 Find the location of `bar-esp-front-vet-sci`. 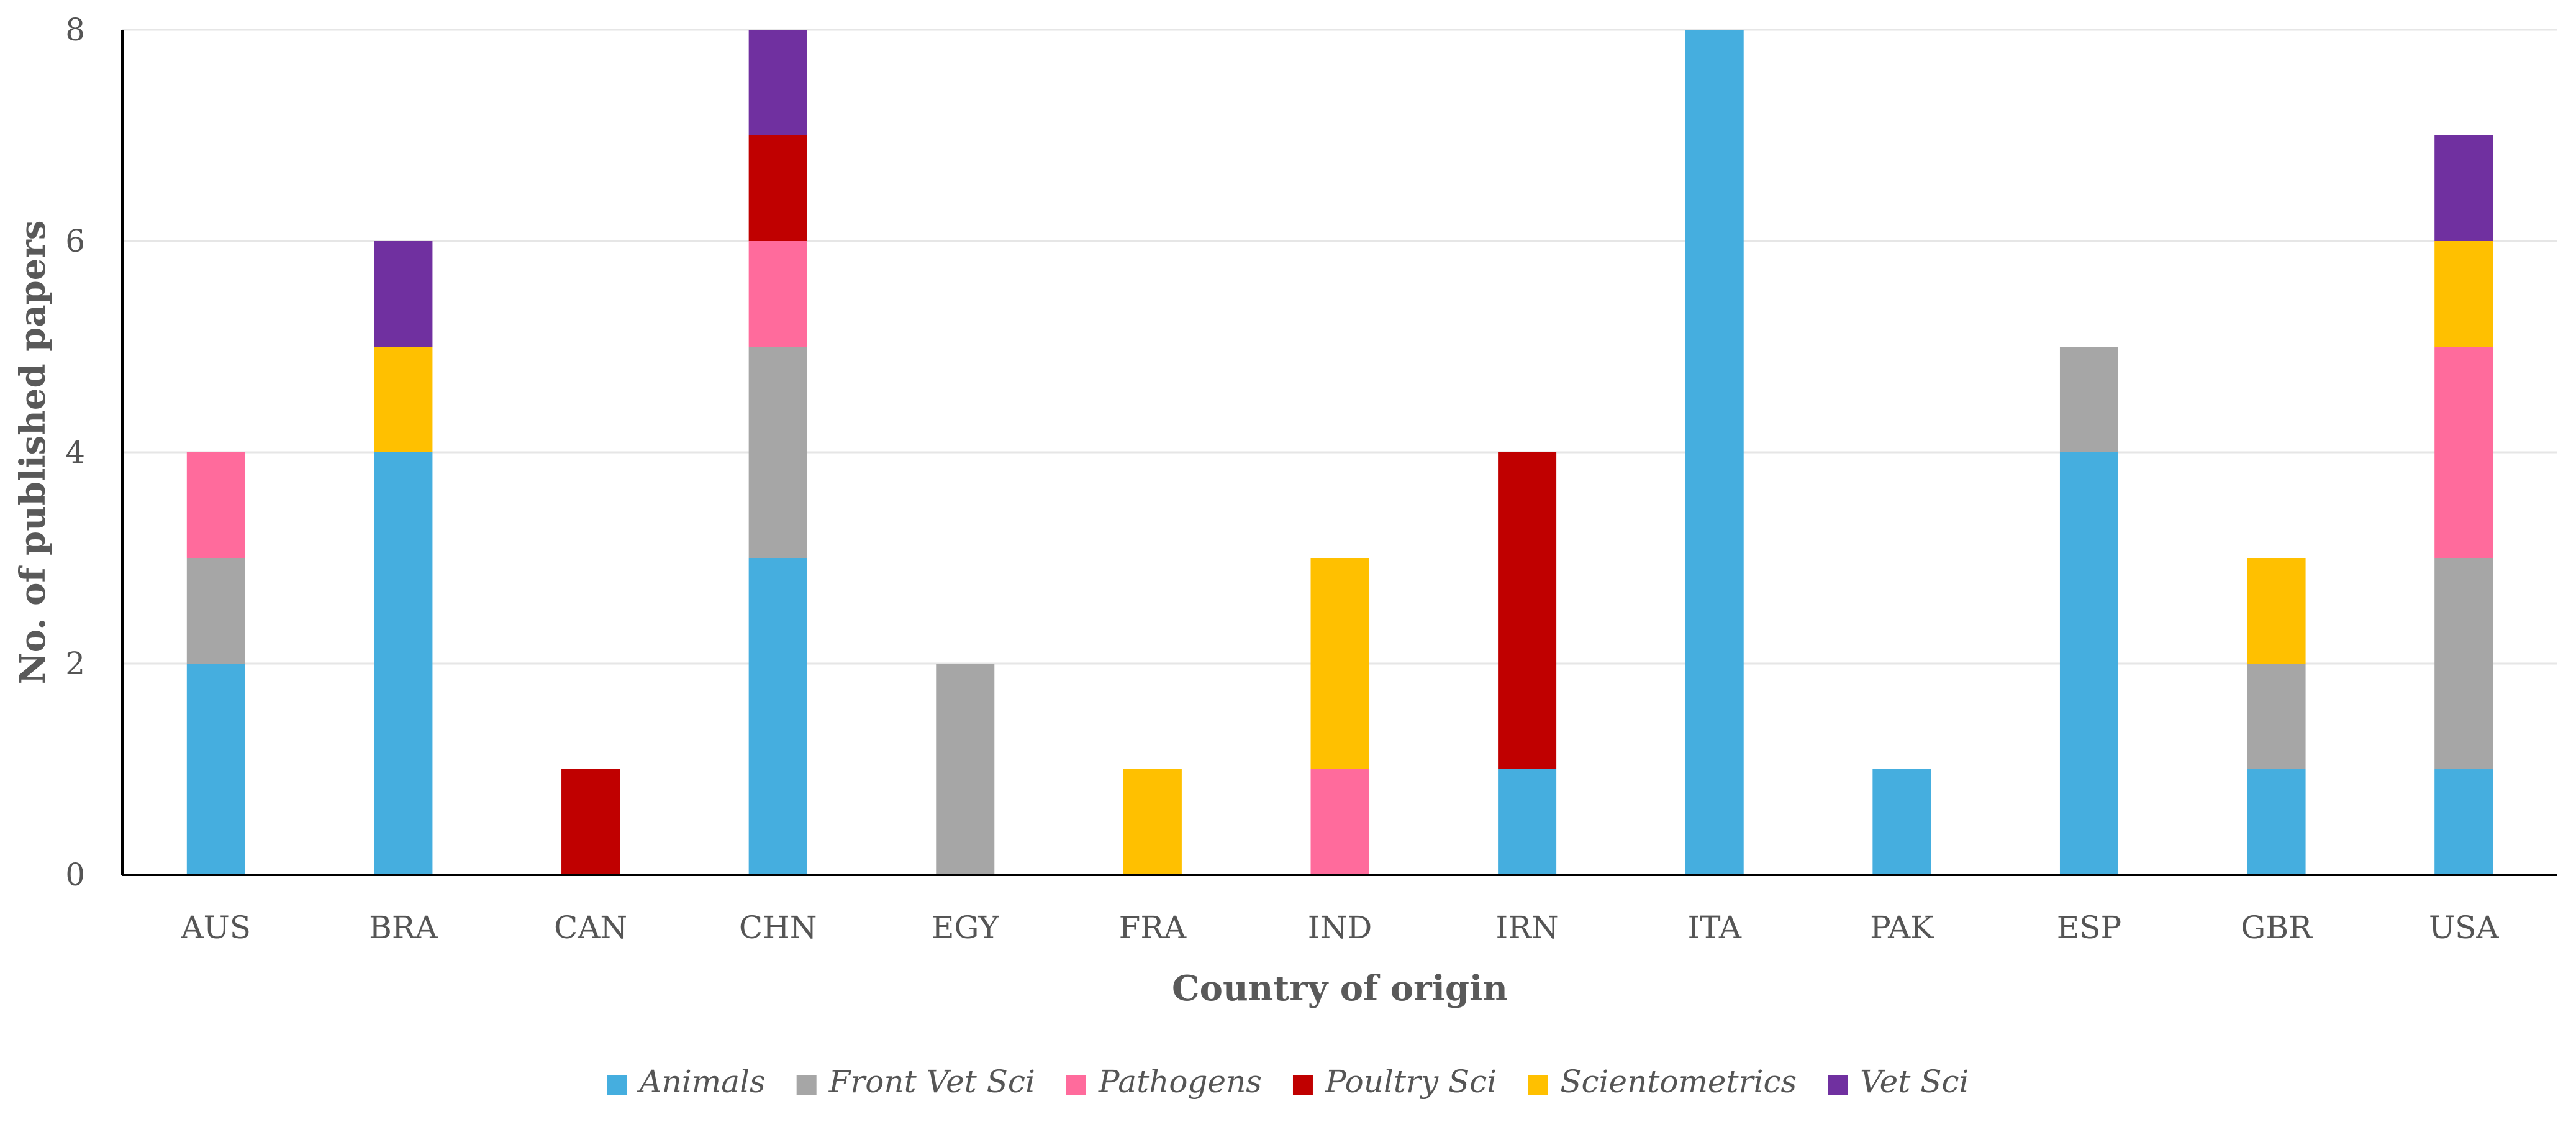

bar-esp-front-vet-sci is located at coordinates (2088, 399).